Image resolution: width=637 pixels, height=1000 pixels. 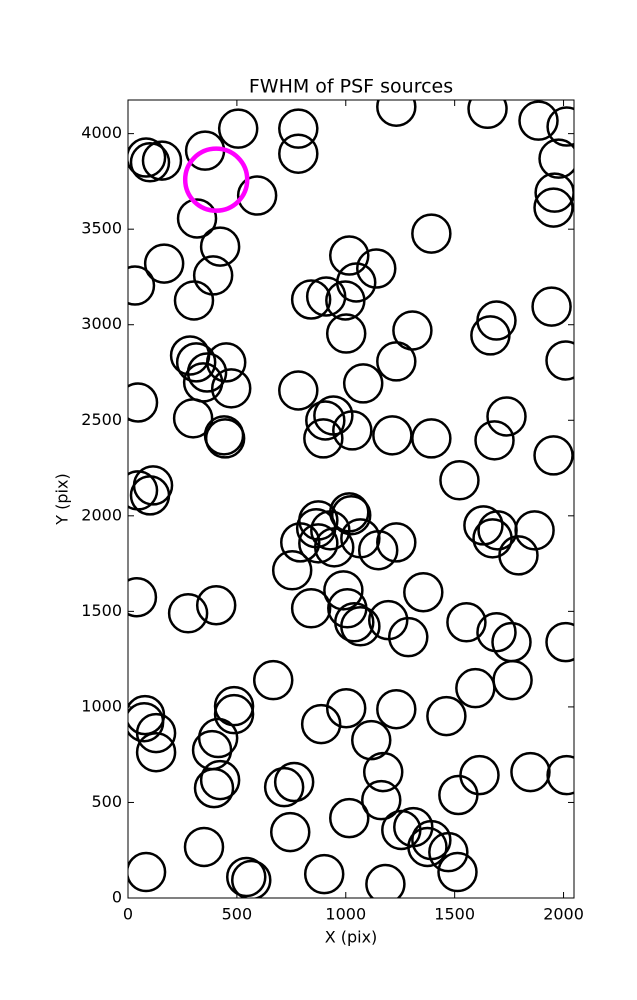 I want to click on x-tick-label: 1500, so click(x=454, y=914).